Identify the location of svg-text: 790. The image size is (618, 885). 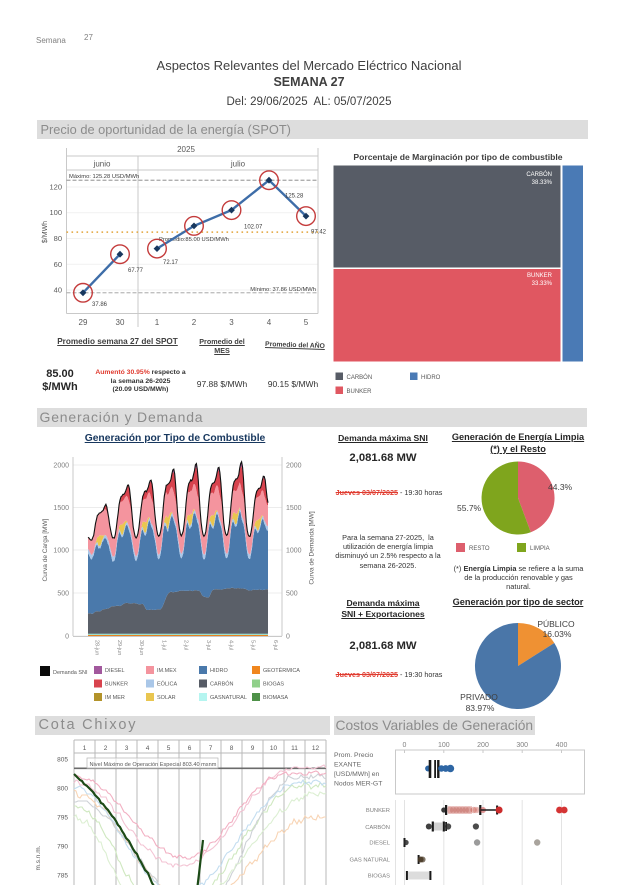
(62, 847).